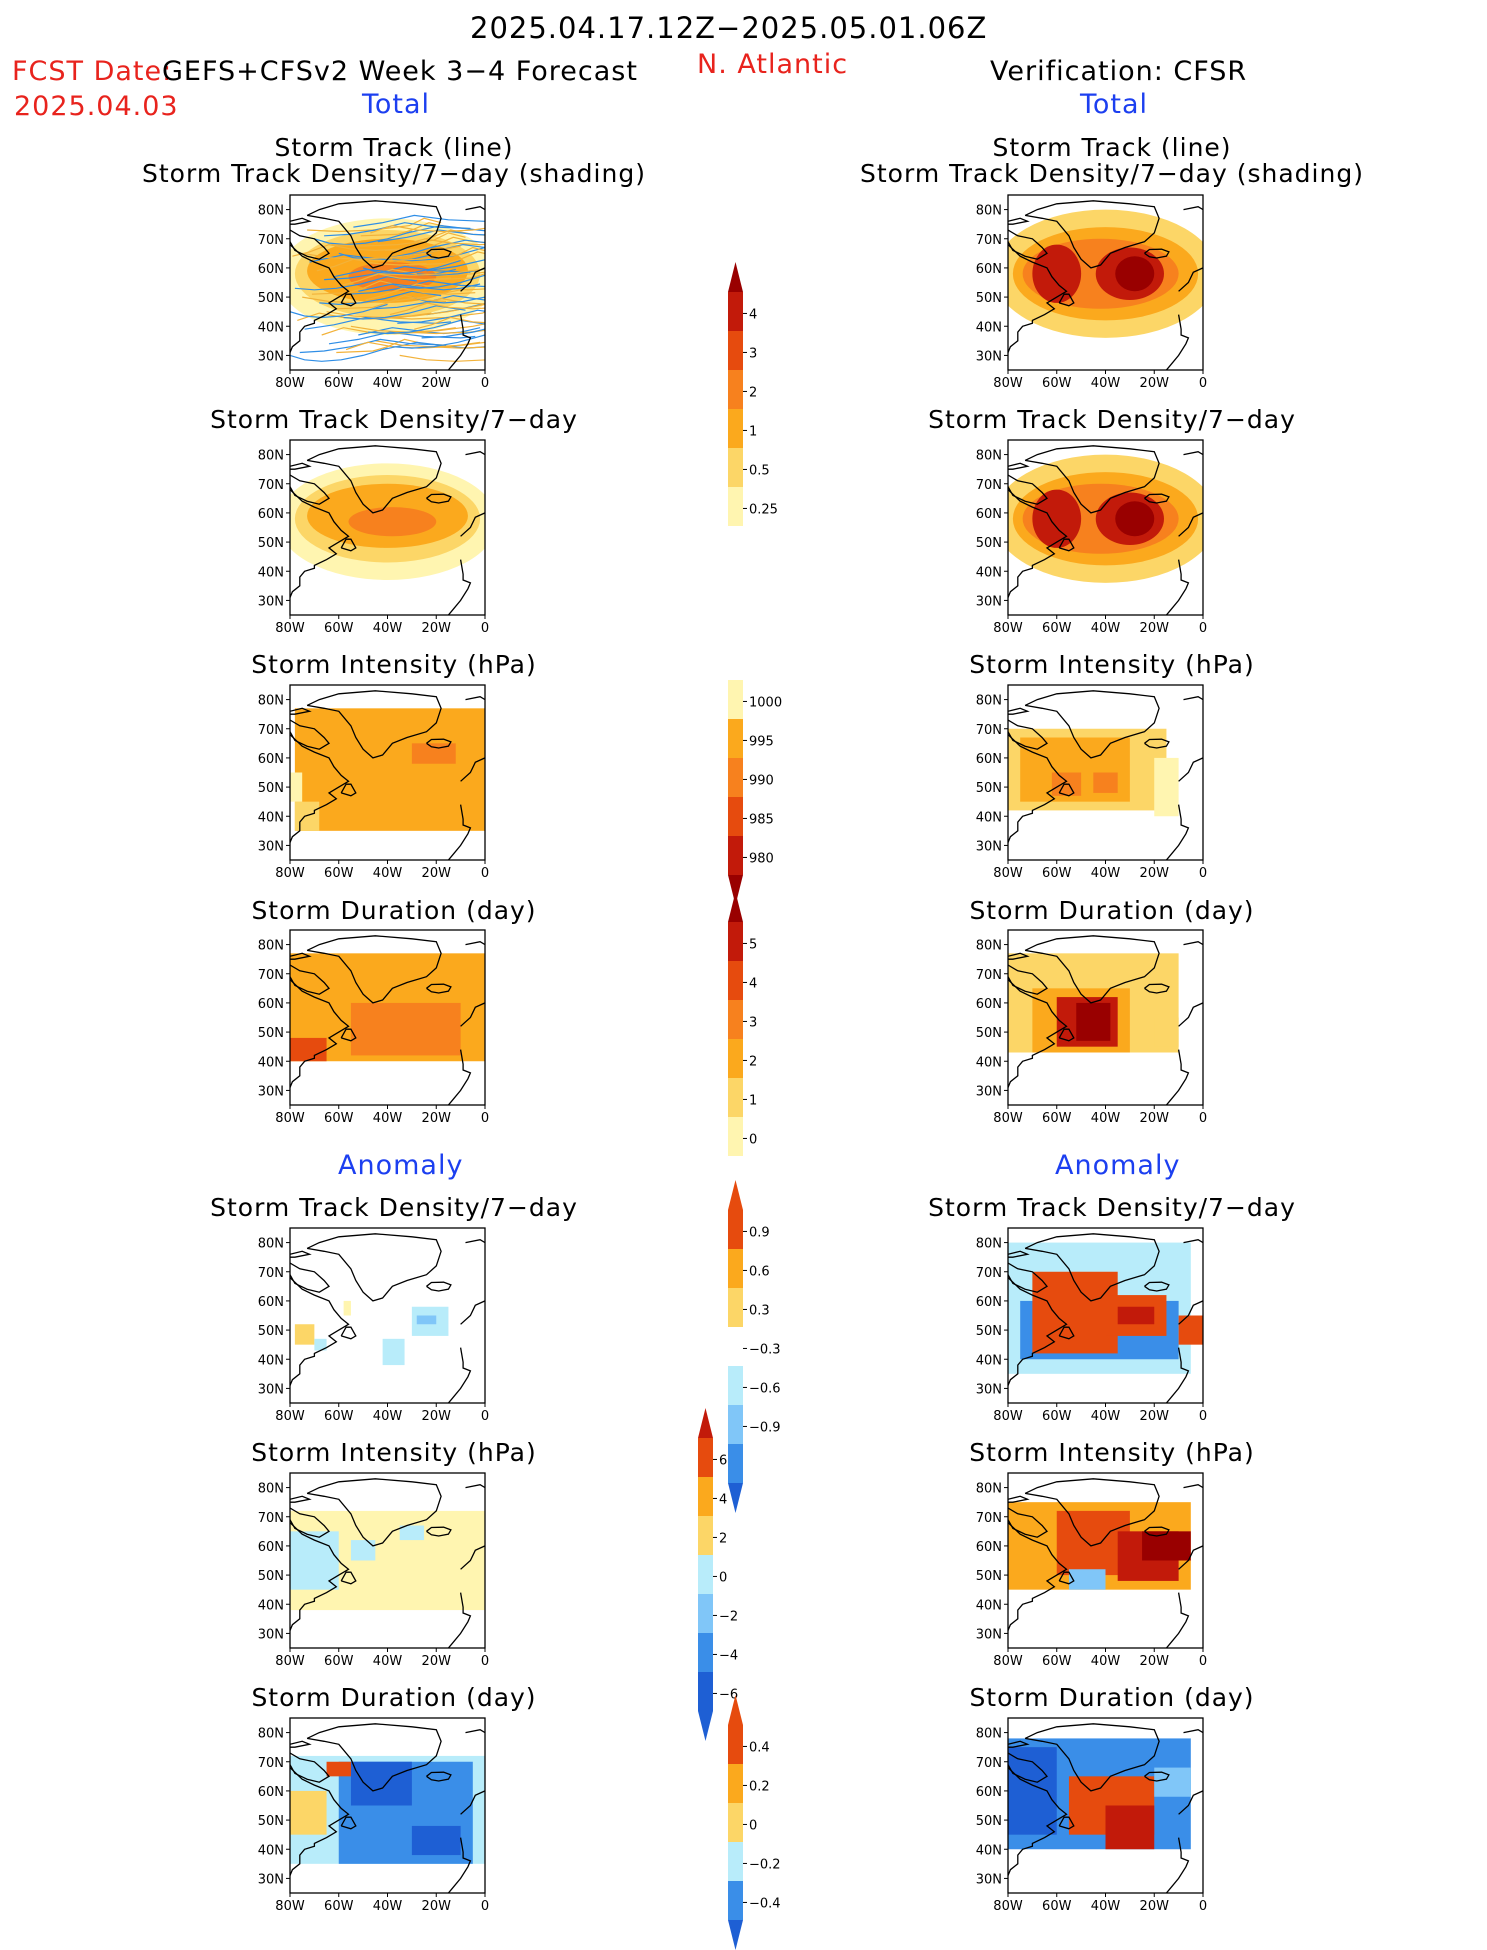  Describe the element at coordinates (1106, 542) in the screenshot. I see `map-density-verification: 80W 60W 40W 20W 0 80N 70N 60N 50N 40N 30N` at that location.